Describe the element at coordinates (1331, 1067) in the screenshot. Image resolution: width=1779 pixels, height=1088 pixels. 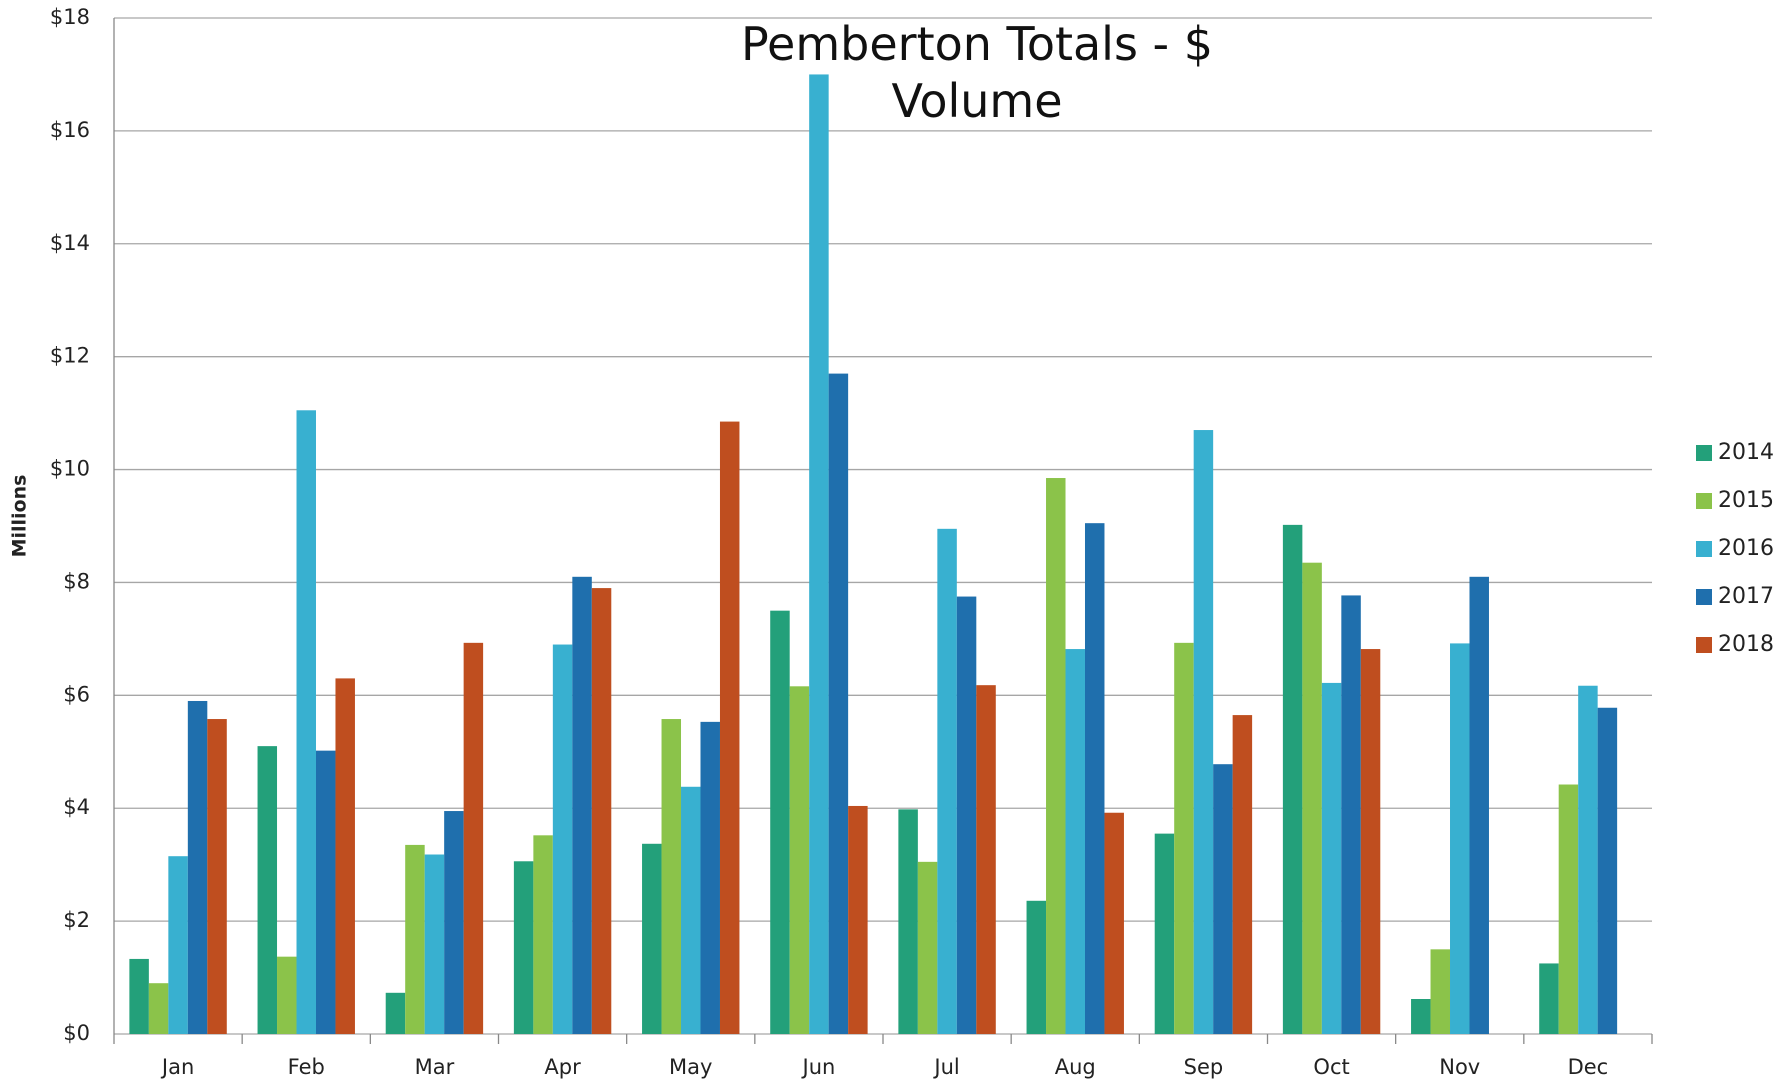
I see `x-tick-label: Oct` at that location.